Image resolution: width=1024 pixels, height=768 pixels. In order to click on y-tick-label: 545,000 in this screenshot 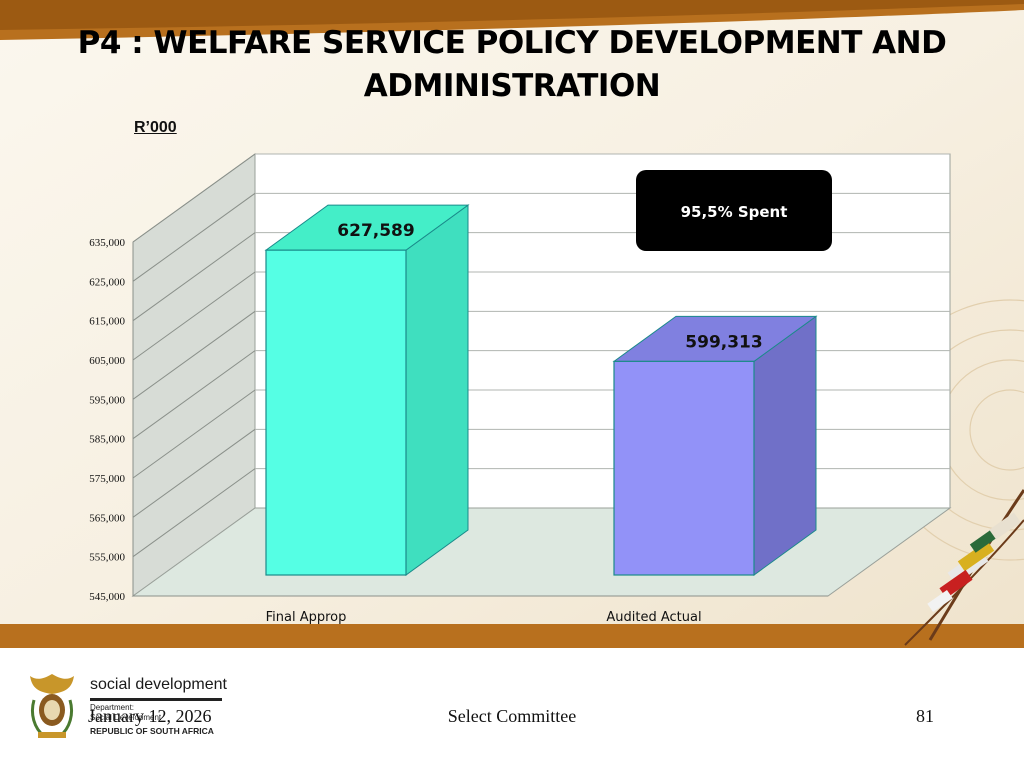, I will do `click(107, 597)`.